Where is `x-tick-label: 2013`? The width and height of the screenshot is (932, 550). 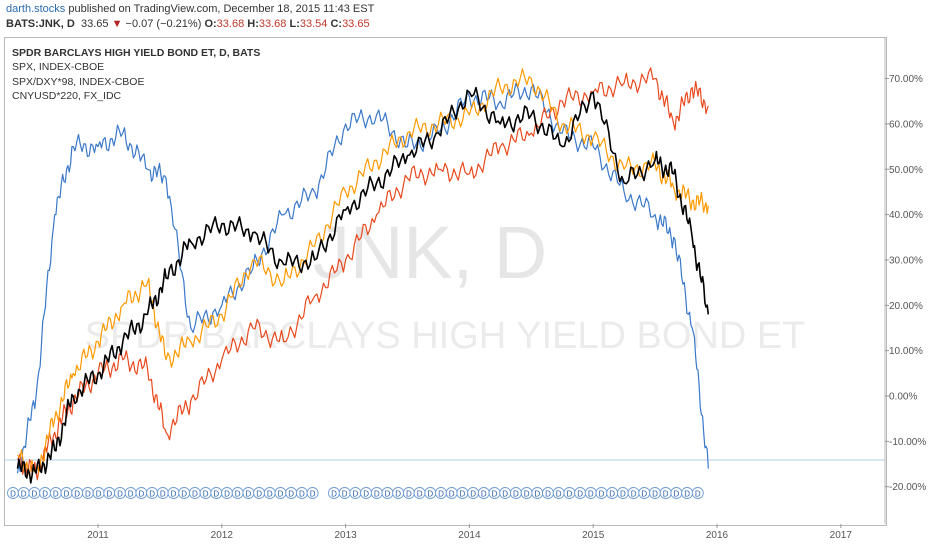
x-tick-label: 2013 is located at coordinates (345, 535).